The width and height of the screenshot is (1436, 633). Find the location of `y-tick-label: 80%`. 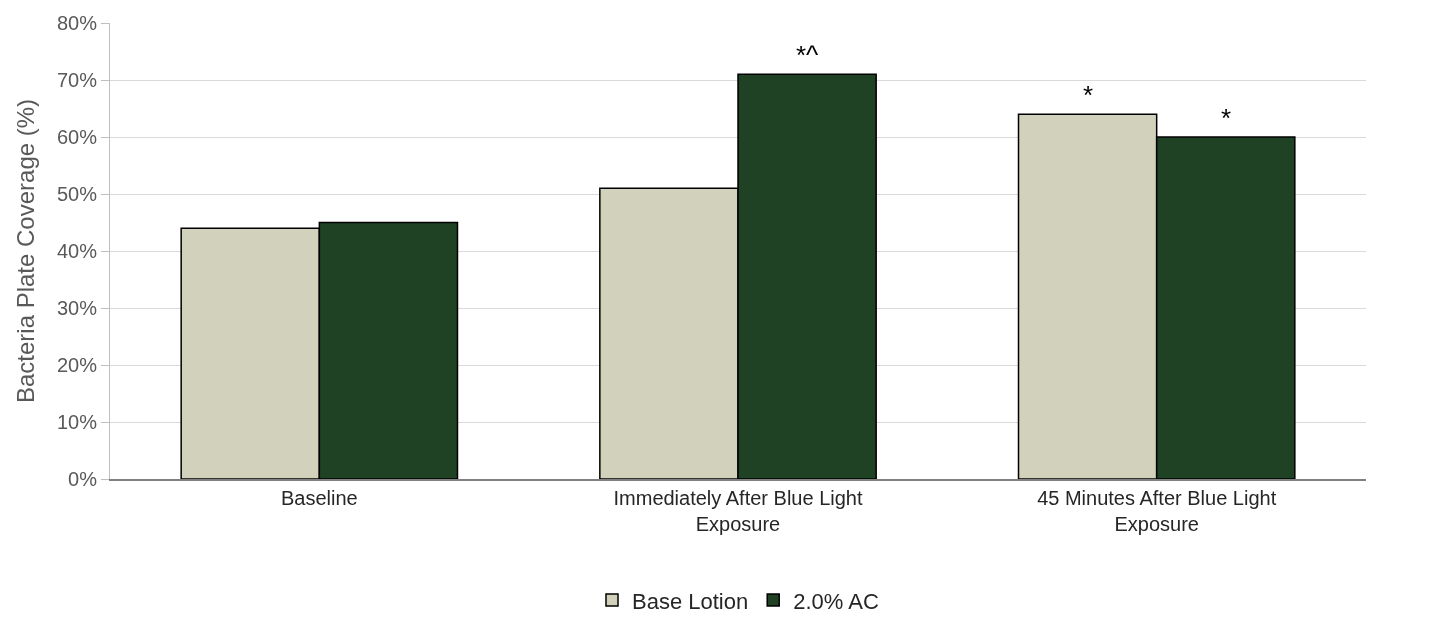

y-tick-label: 80% is located at coordinates (77, 23).